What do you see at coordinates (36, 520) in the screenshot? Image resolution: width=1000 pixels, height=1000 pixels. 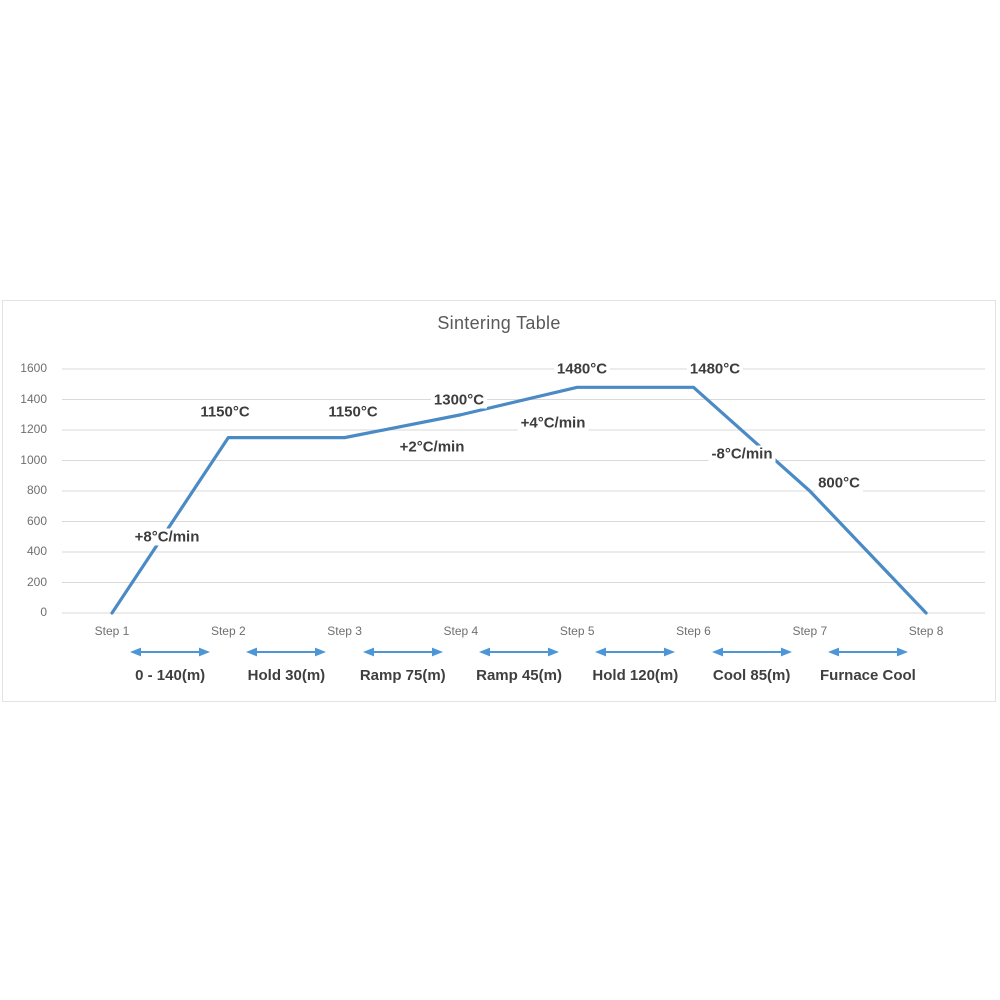 I see `y-tick-label: 600` at bounding box center [36, 520].